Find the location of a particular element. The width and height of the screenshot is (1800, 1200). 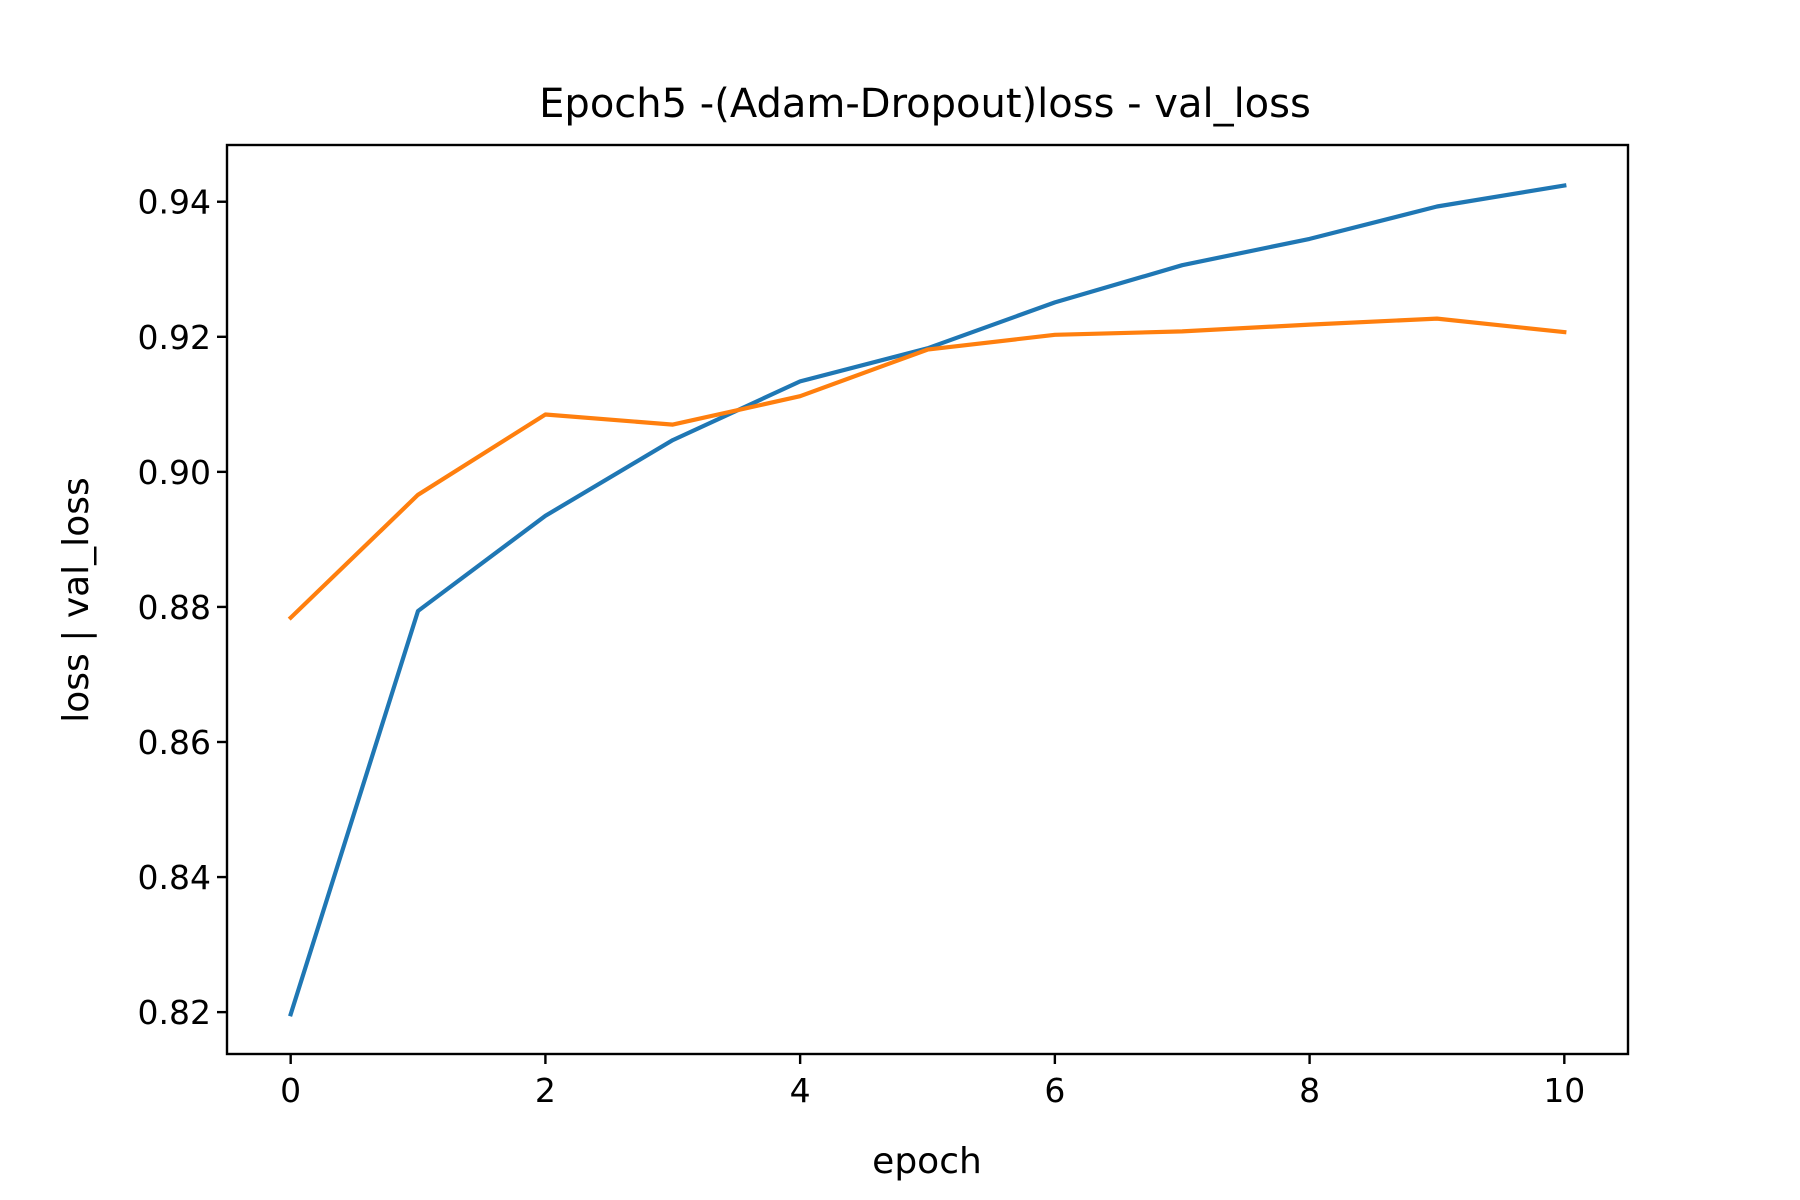

x-axis: 0 2 4 6 8 10 is located at coordinates (932, 1082).